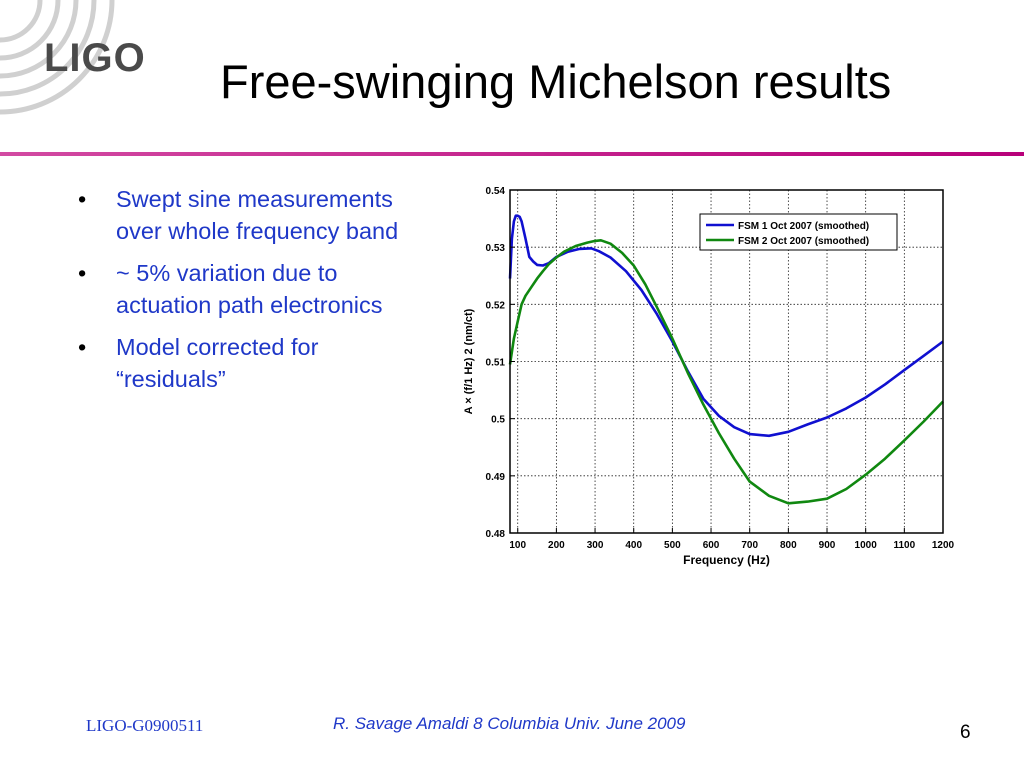 This screenshot has width=1024, height=768. Describe the element at coordinates (95, 58) in the screenshot. I see `ligo-logo: LIGO` at that location.